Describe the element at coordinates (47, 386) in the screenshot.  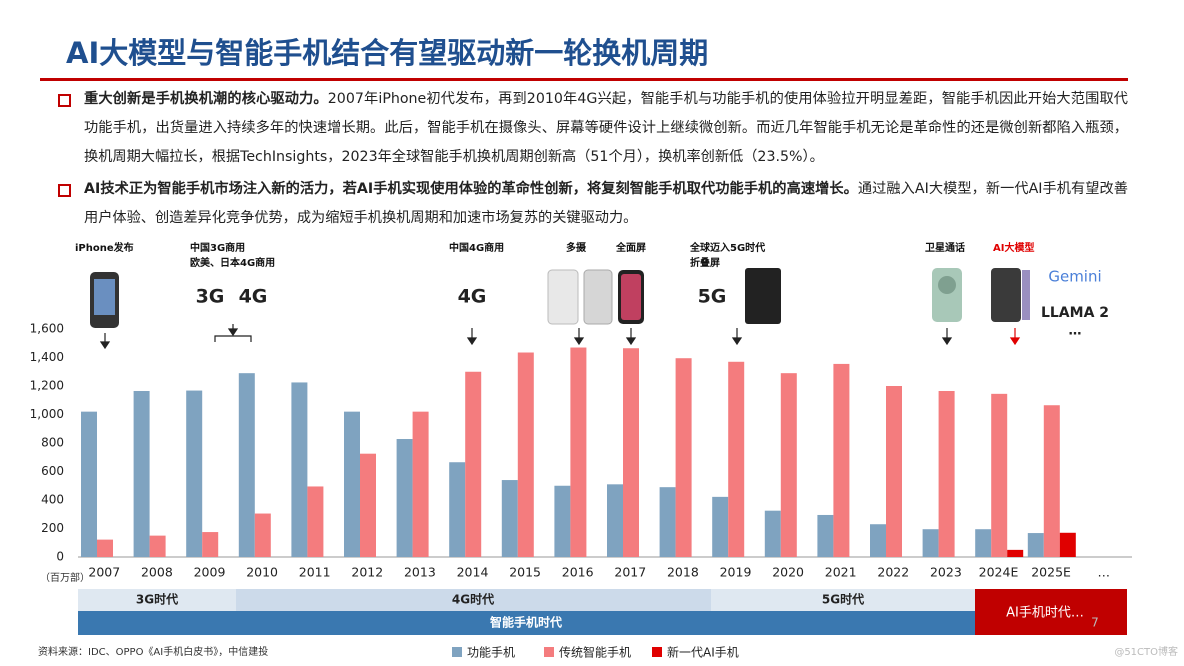
I see `y-tick-label: 1,200` at that location.